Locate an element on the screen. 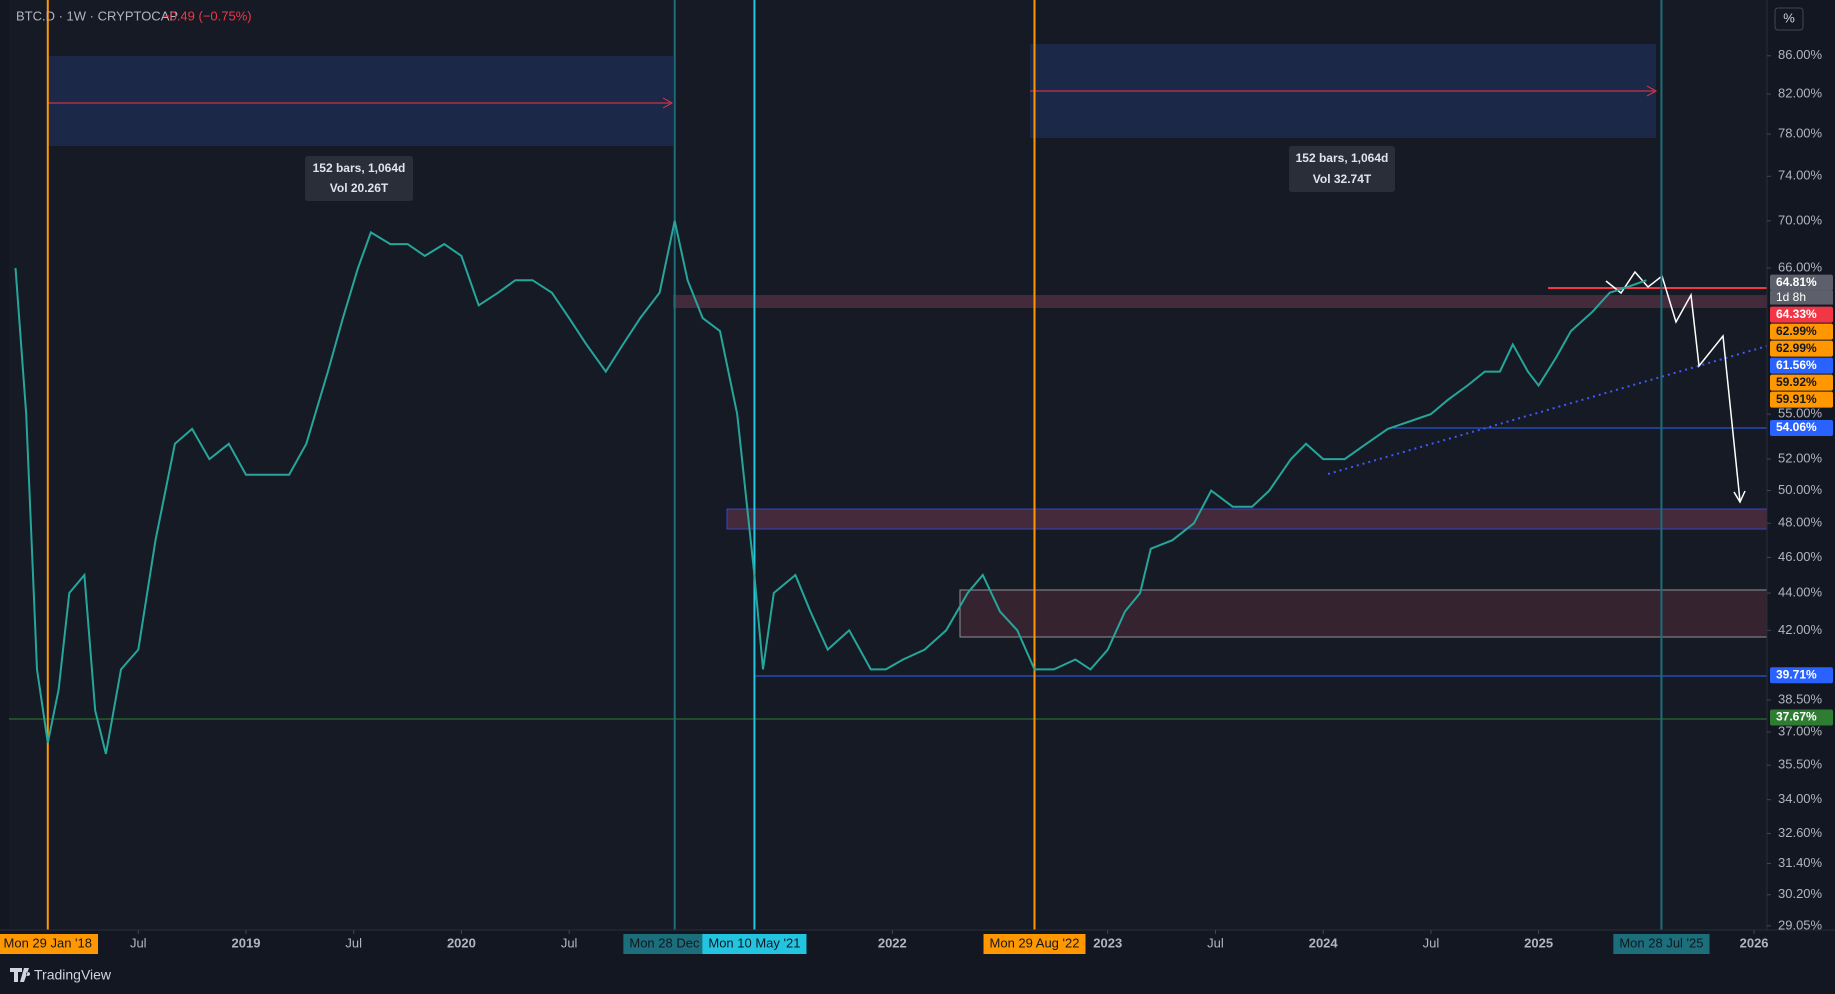 This screenshot has width=1835, height=994. y-tick-label: 78.00% is located at coordinates (1800, 133).